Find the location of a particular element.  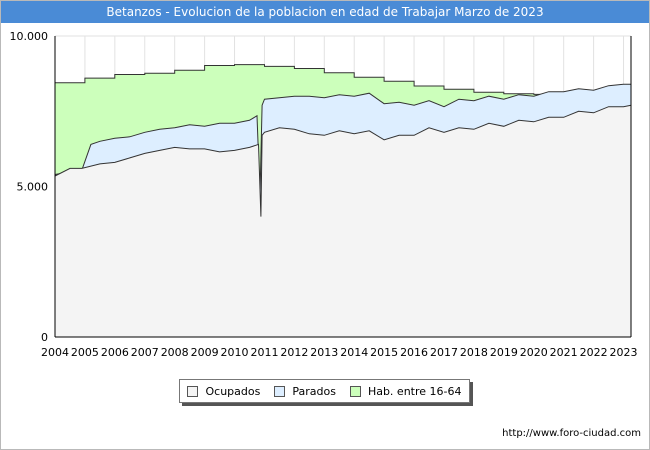

y-tick-label: 0 is located at coordinates (44, 337).